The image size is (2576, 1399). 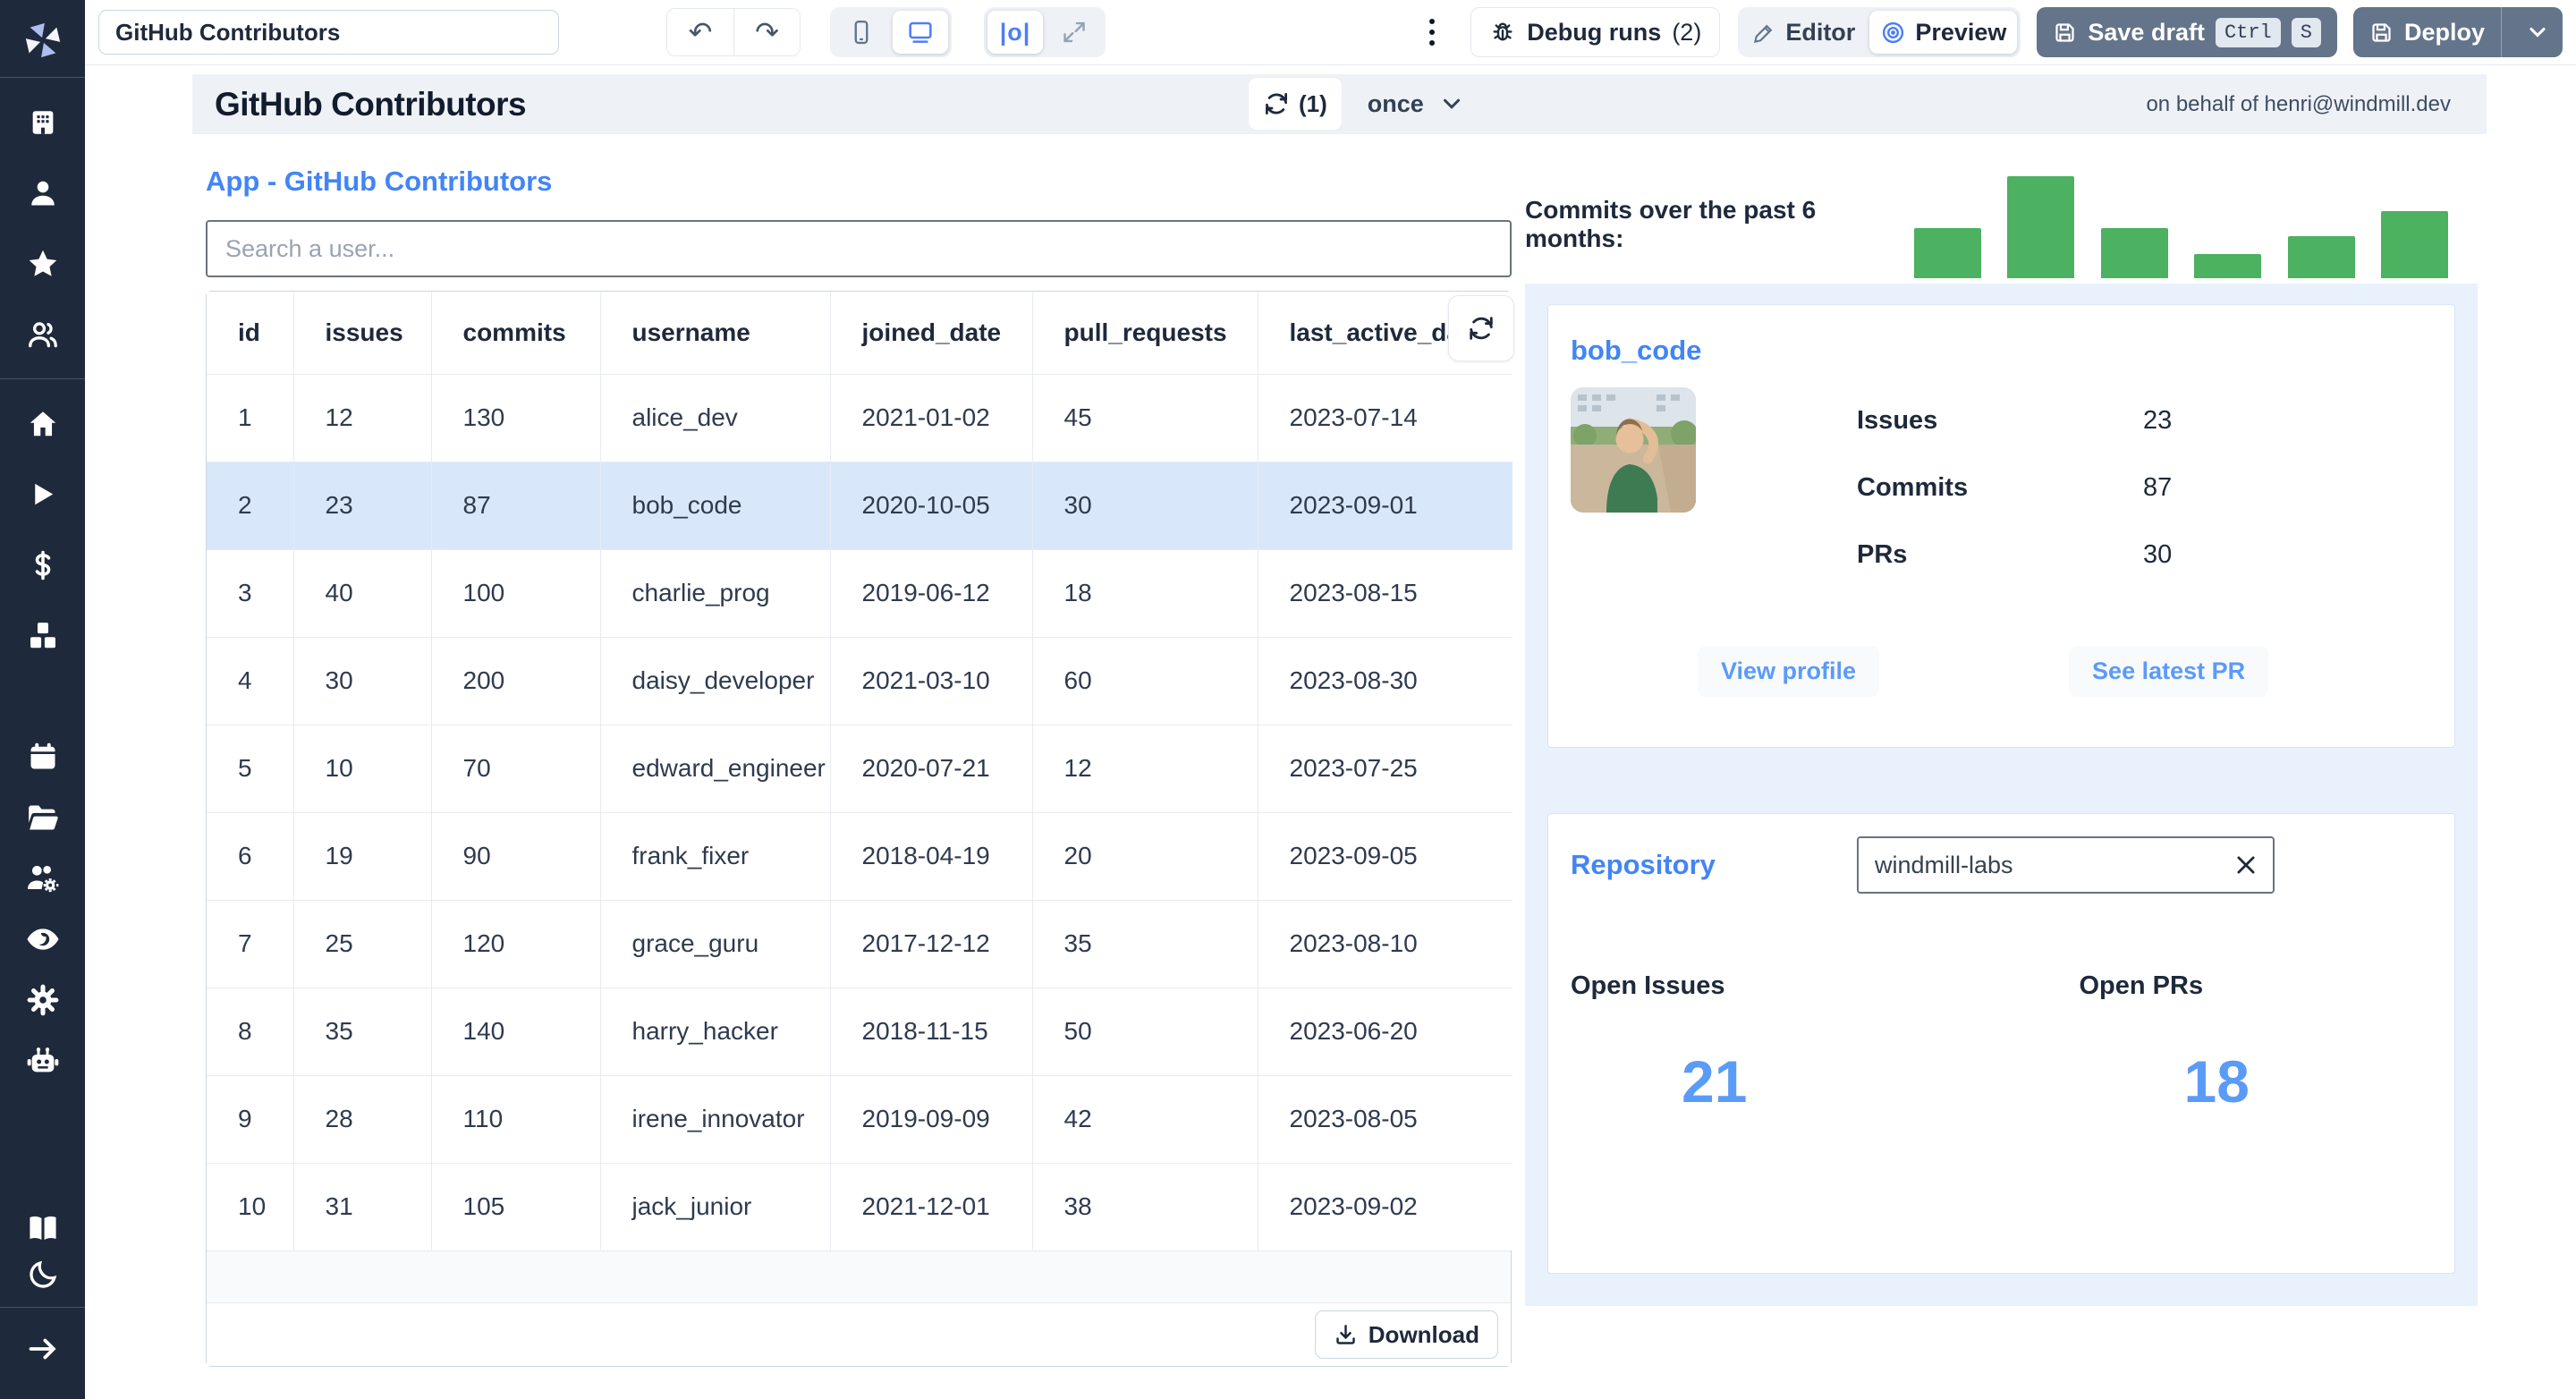 What do you see at coordinates (715, 768) in the screenshot?
I see `table-cell: edward_engineer` at bounding box center [715, 768].